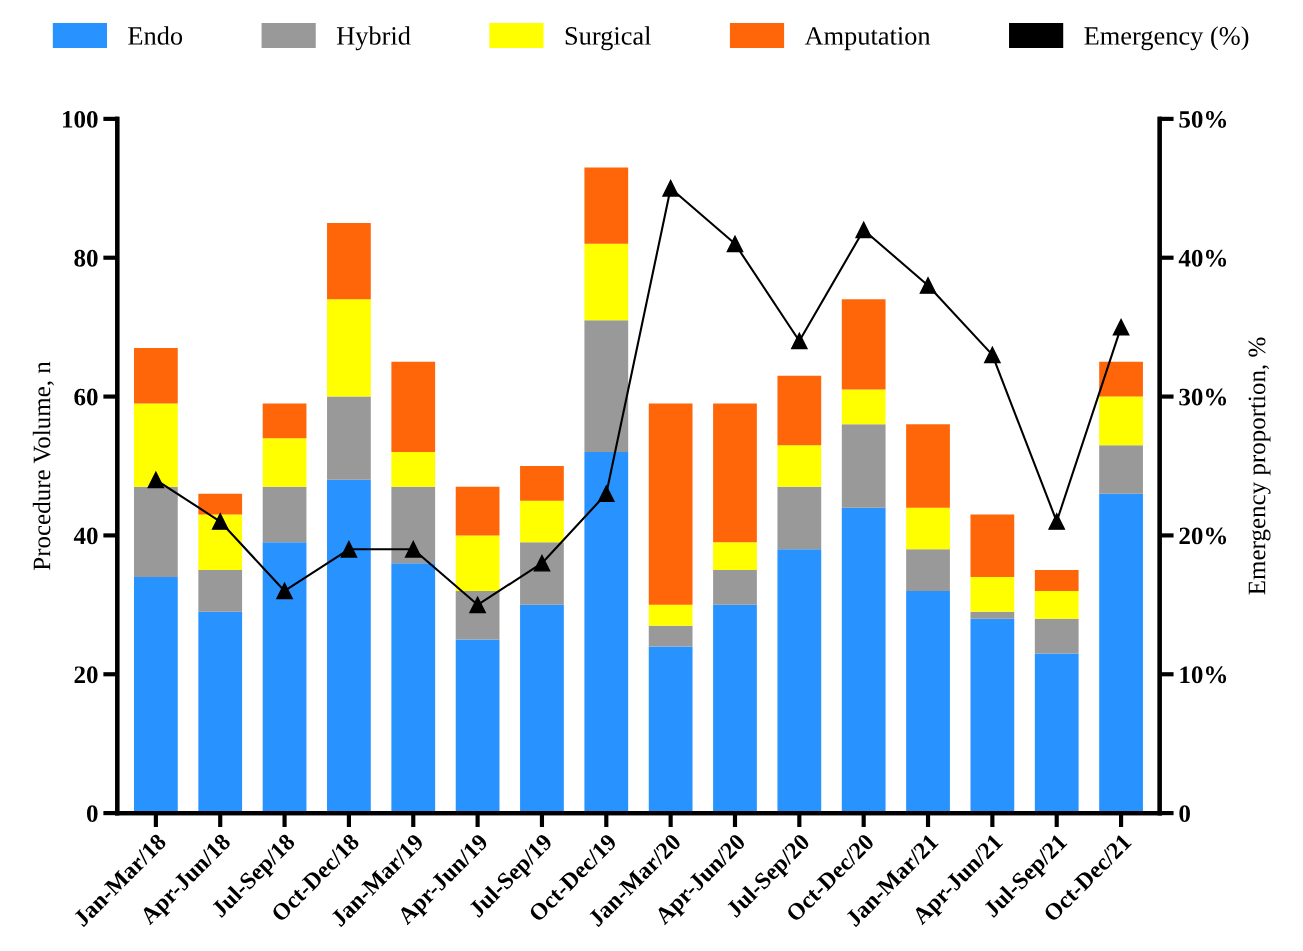 This screenshot has width=1303, height=951. What do you see at coordinates (608, 38) in the screenshot?
I see `legend-label: Surgical` at bounding box center [608, 38].